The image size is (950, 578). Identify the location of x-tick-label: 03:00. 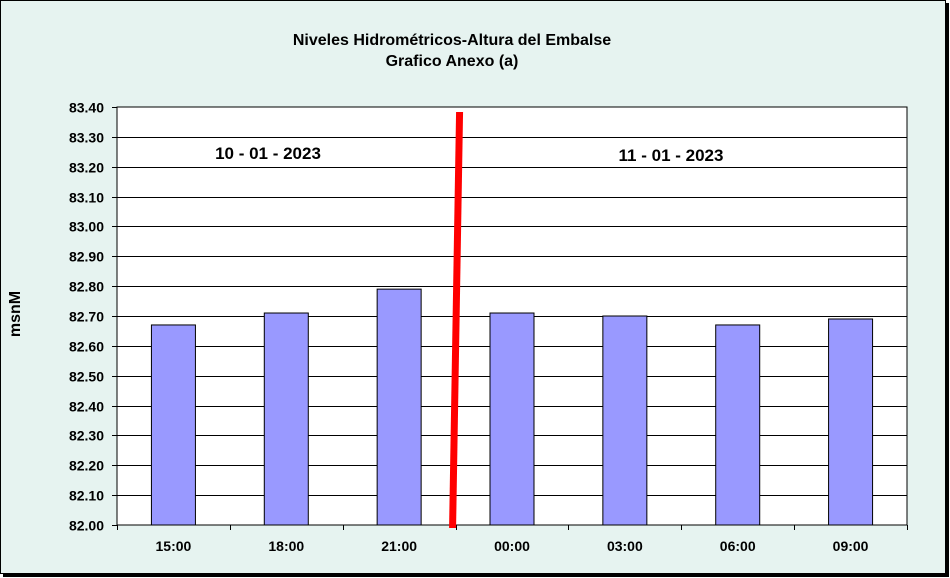
(625, 546).